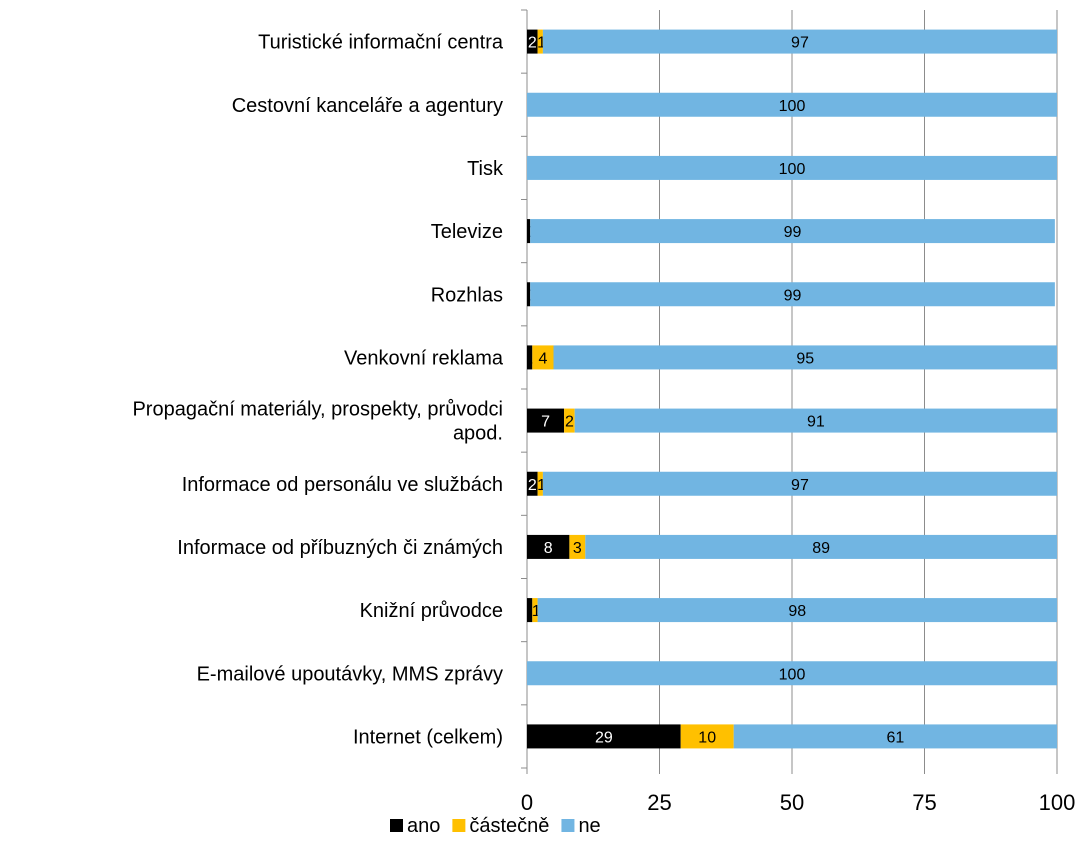 The height and width of the screenshot is (857, 1081). I want to click on data-label: 29, so click(604, 737).